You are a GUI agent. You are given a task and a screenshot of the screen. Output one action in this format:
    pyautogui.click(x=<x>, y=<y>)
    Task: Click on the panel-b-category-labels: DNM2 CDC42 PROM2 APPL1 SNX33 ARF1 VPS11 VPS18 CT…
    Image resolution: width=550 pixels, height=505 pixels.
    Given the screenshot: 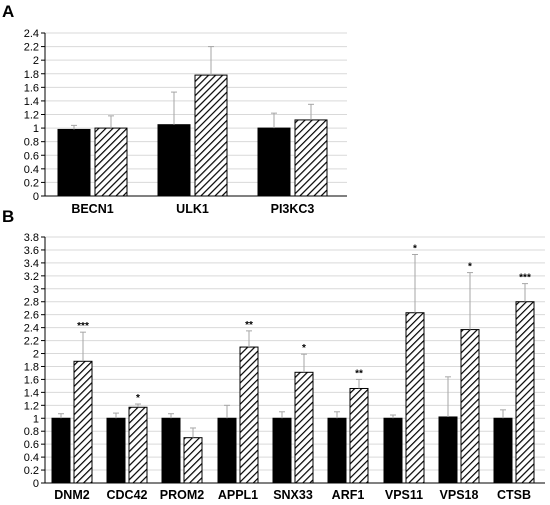 What is the action you would take?
    pyautogui.click(x=292, y=495)
    